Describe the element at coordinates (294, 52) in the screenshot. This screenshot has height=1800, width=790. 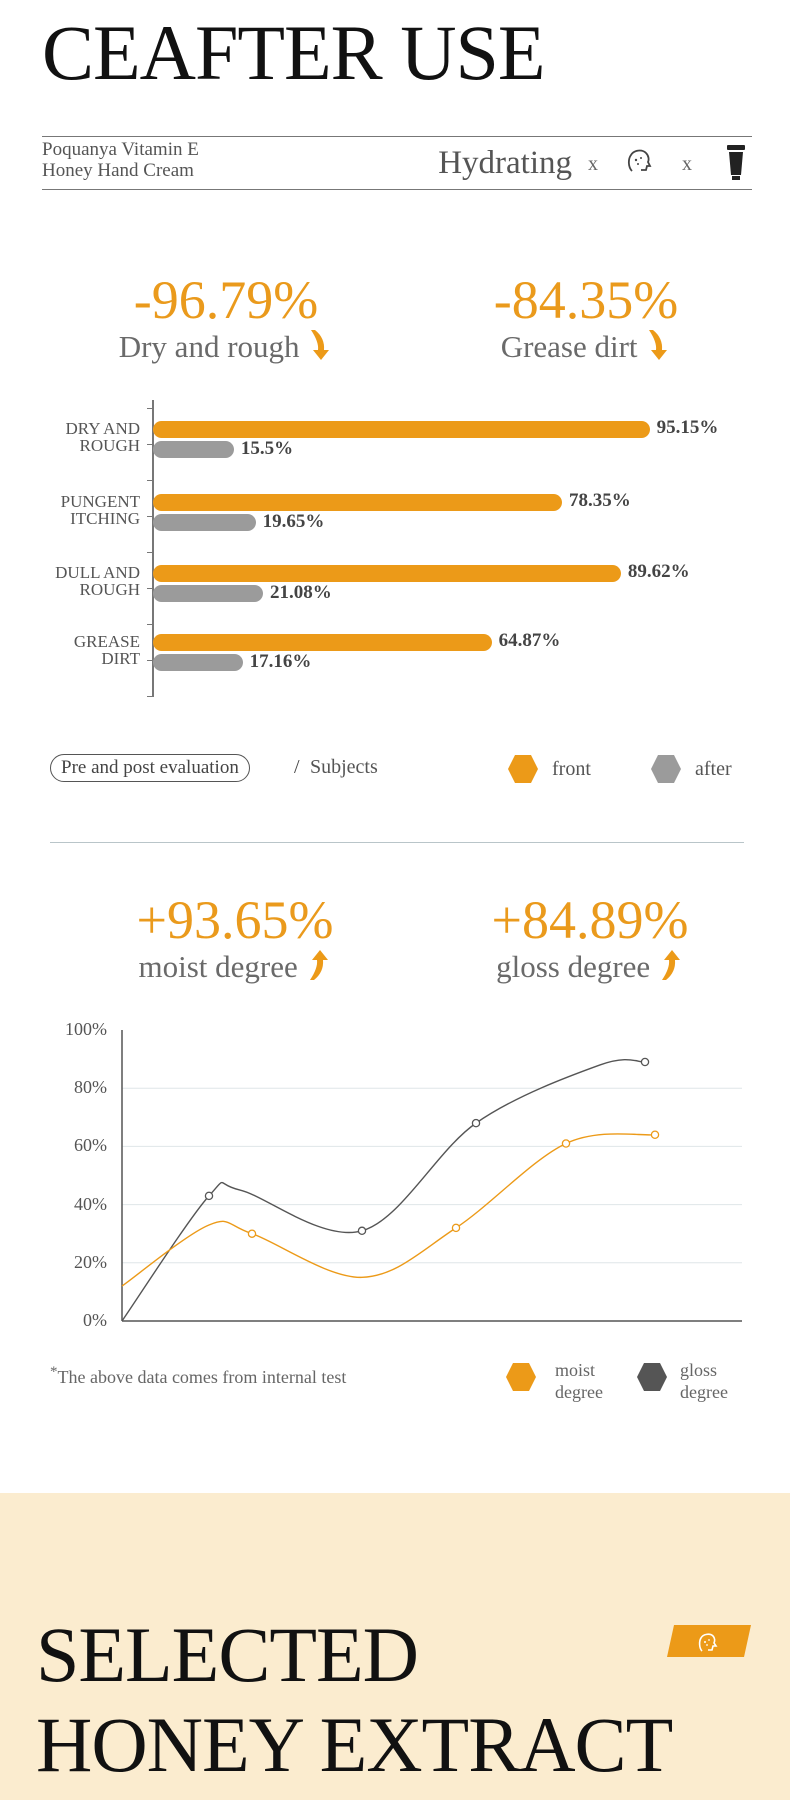
I see `page-title: CEAFTER USE` at that location.